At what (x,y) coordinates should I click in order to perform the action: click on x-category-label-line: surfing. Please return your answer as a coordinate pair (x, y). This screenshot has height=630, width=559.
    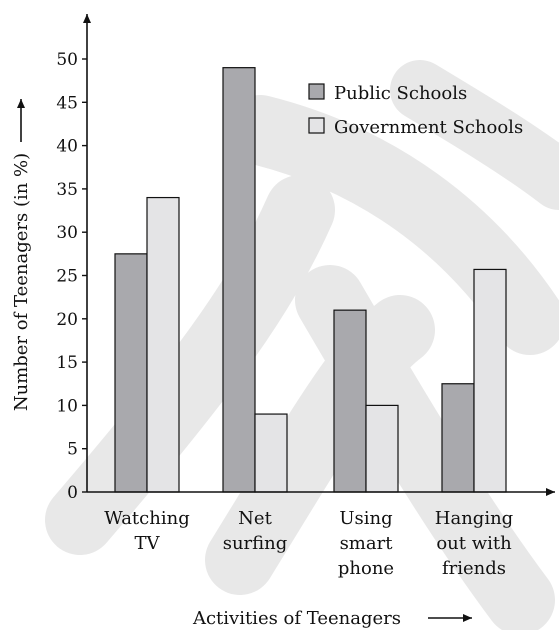
    Looking at the image, I should click on (255, 543).